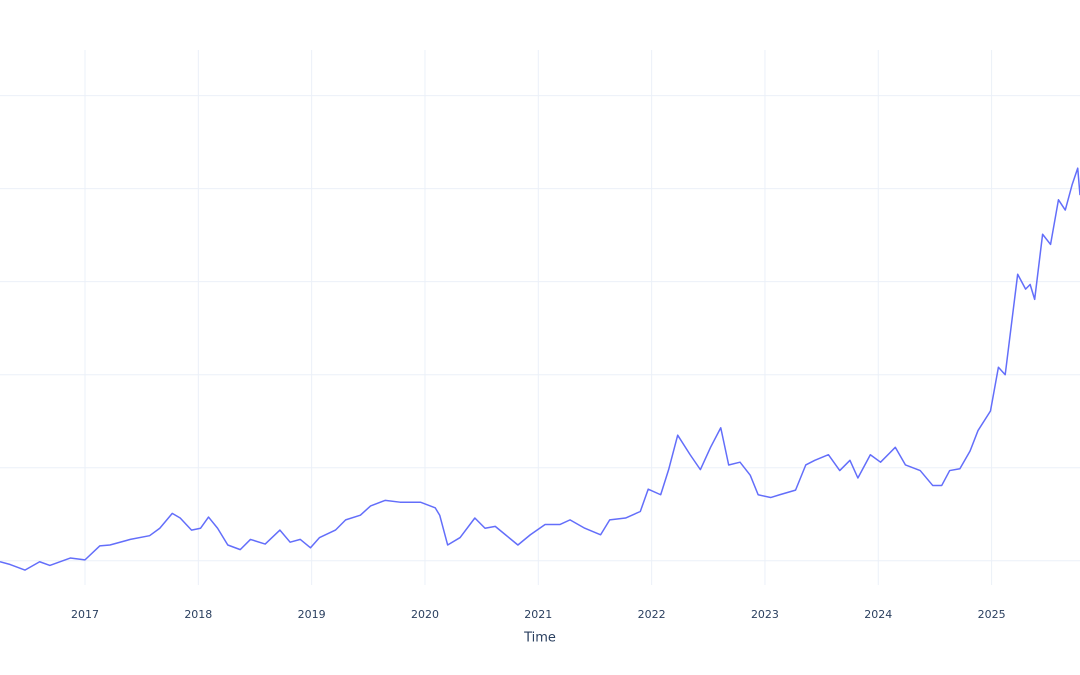 Image resolution: width=1080 pixels, height=675 pixels. I want to click on x-axis-title: Time, so click(539, 638).